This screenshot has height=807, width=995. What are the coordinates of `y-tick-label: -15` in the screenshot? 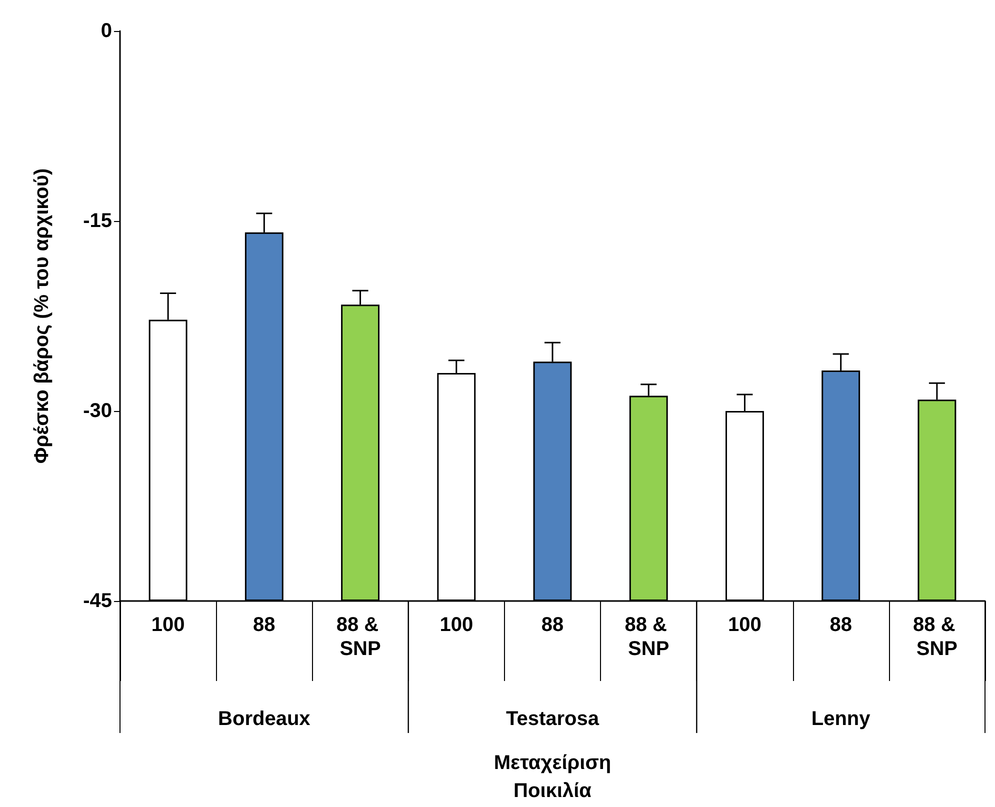 It's located at (97, 221).